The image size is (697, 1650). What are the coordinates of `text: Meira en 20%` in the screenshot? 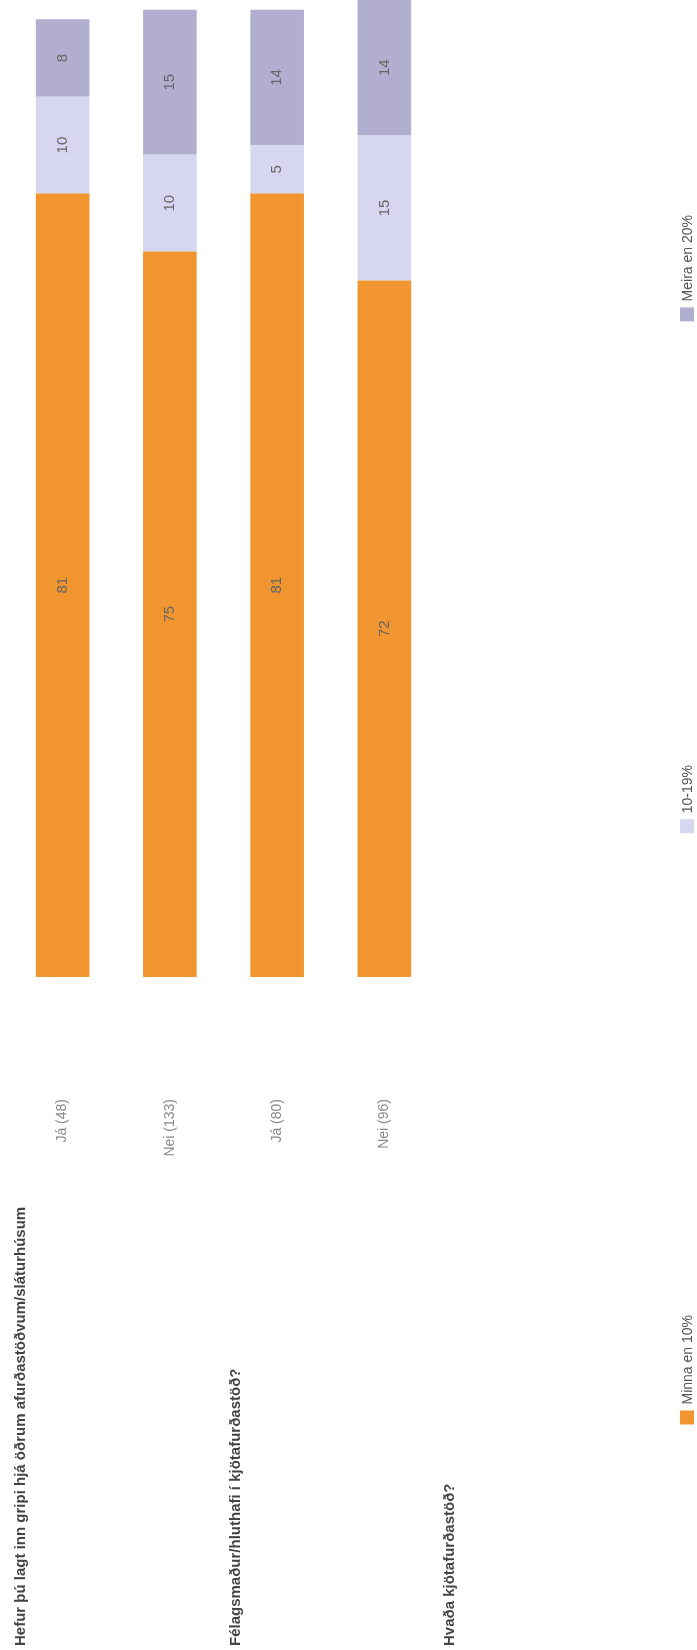 It's located at (687, 258).